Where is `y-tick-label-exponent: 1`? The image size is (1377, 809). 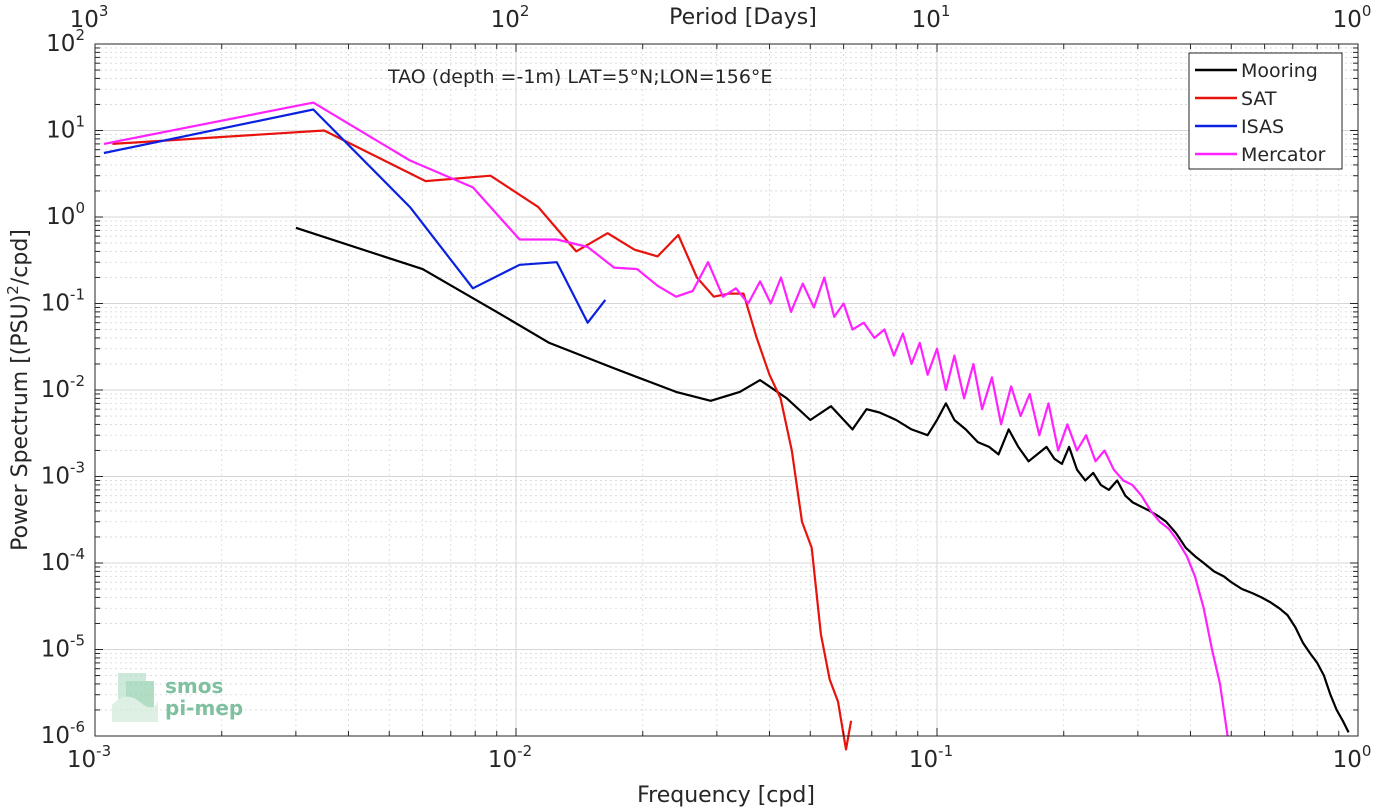 y-tick-label-exponent: 1 is located at coordinates (80, 122).